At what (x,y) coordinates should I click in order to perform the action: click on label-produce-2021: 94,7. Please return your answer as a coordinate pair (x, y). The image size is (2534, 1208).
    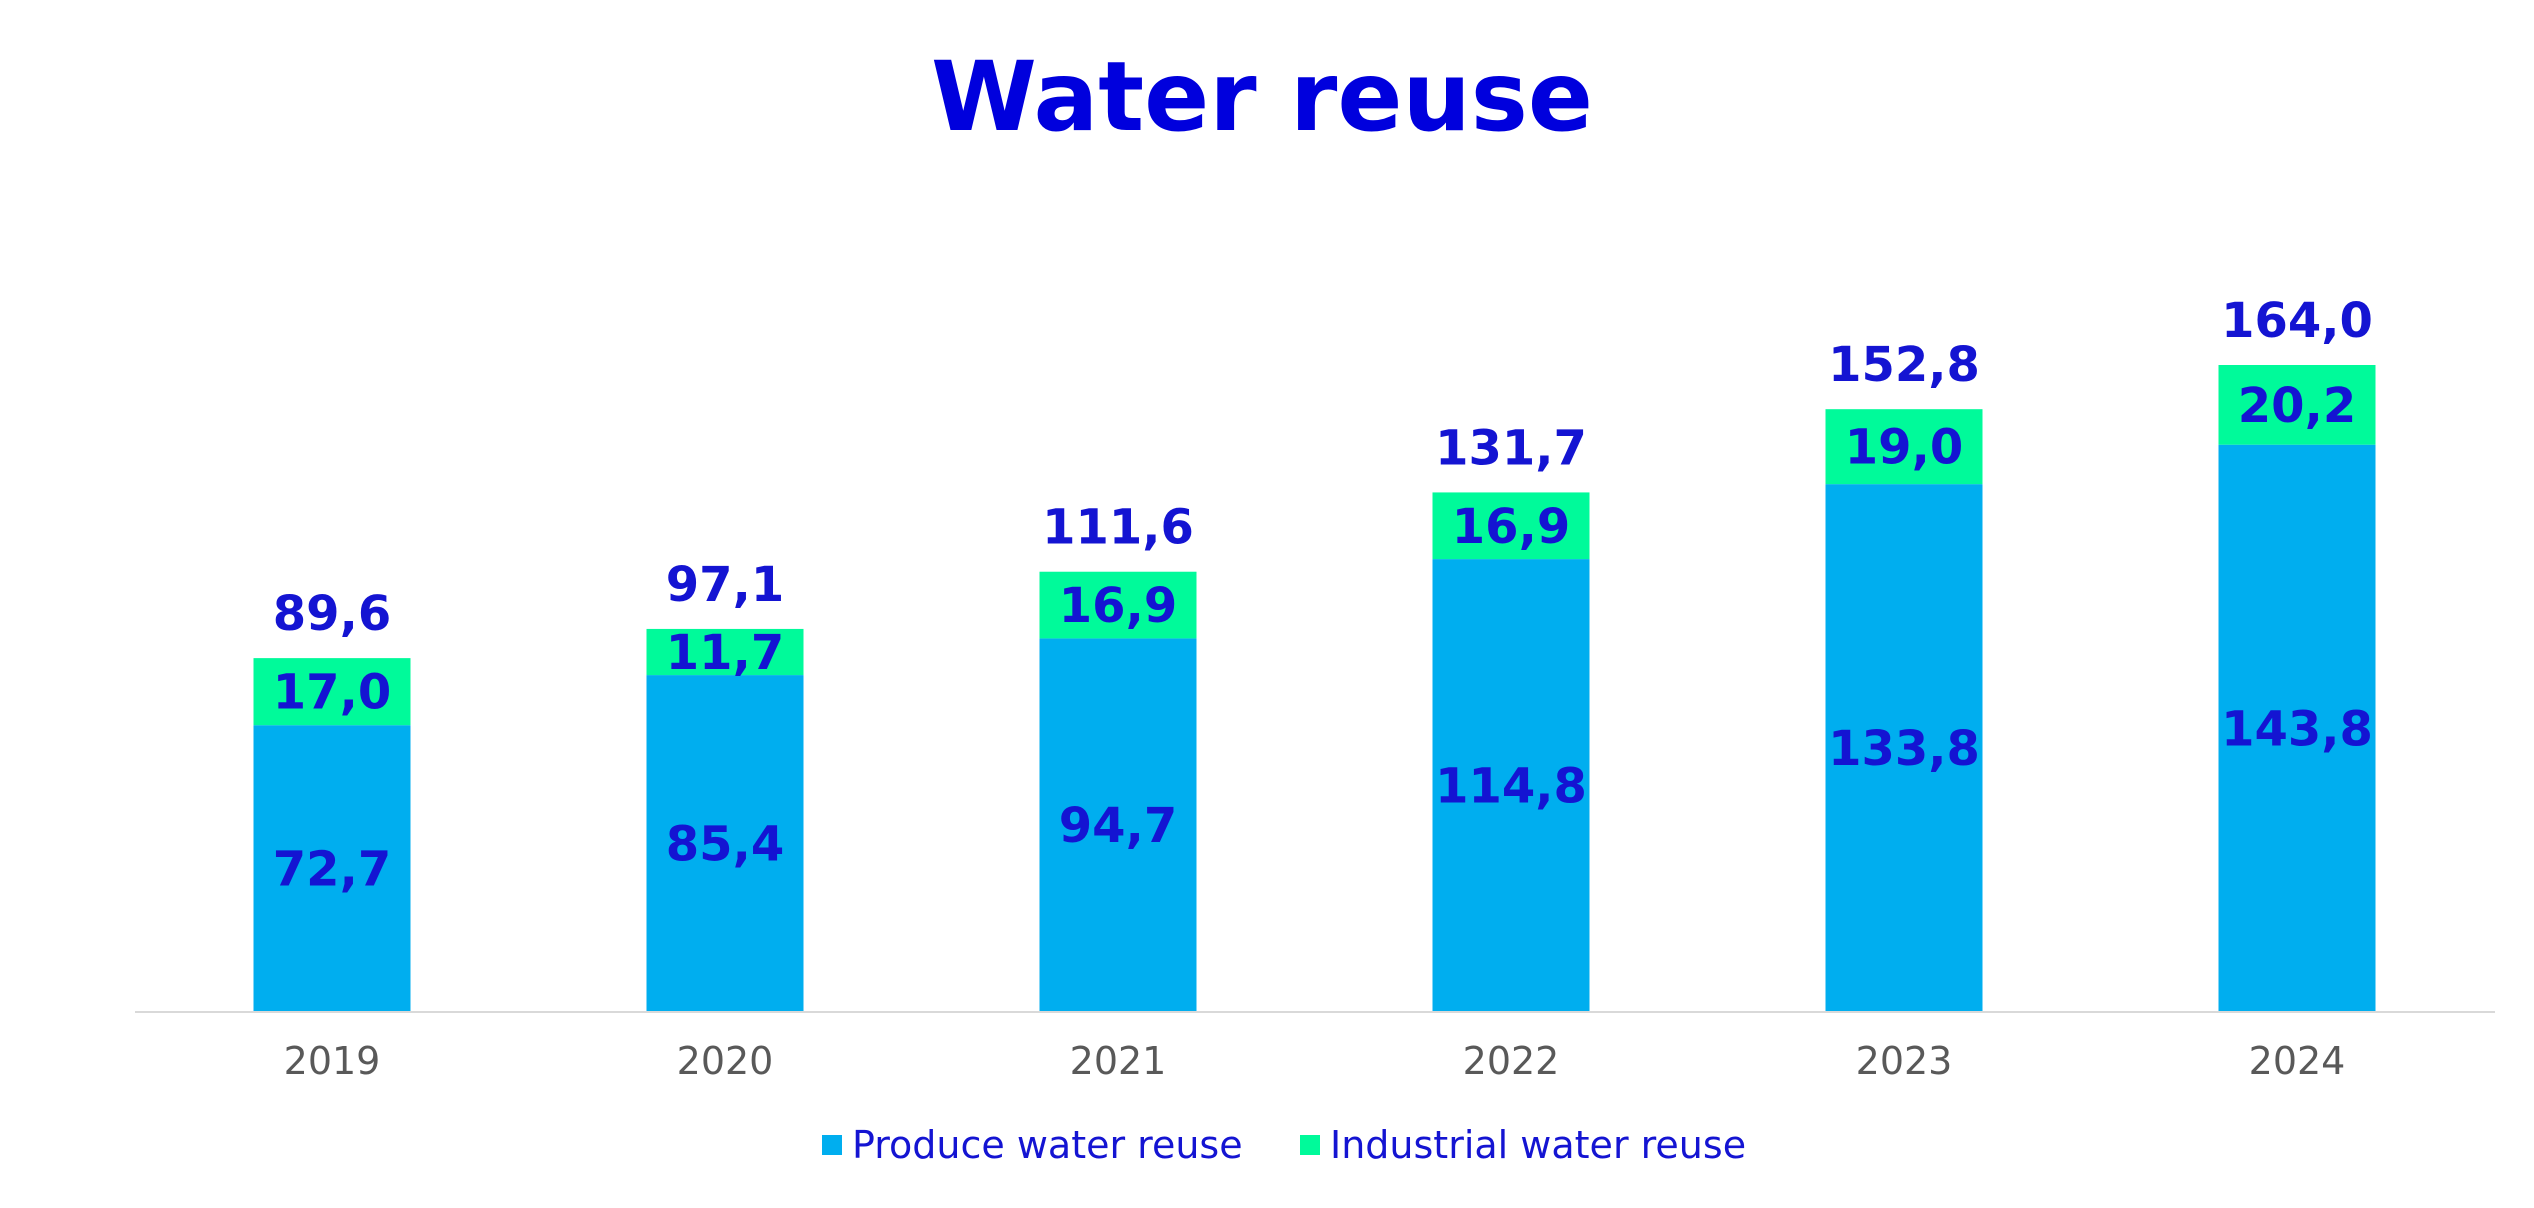
    Looking at the image, I should click on (1118, 826).